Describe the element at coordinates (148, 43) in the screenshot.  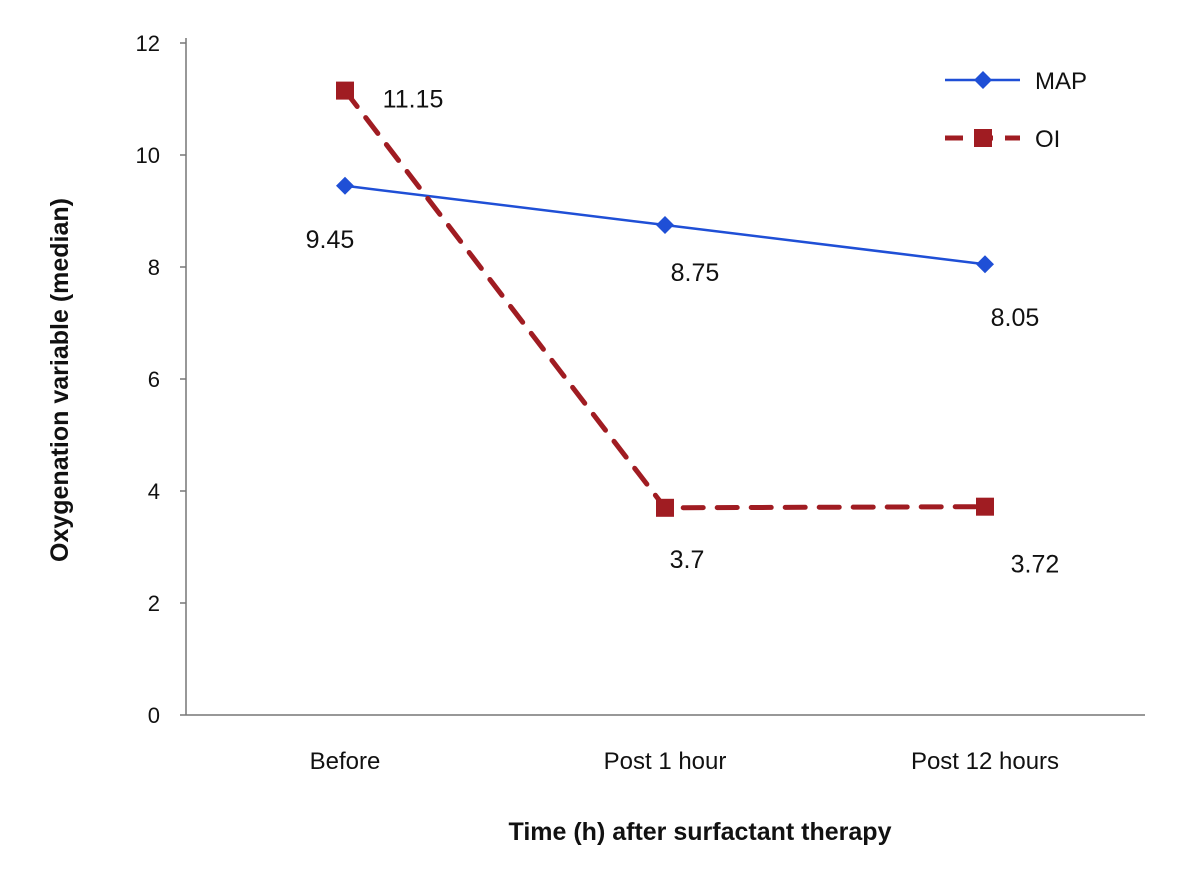
I see `y-tick-label: 12` at that location.